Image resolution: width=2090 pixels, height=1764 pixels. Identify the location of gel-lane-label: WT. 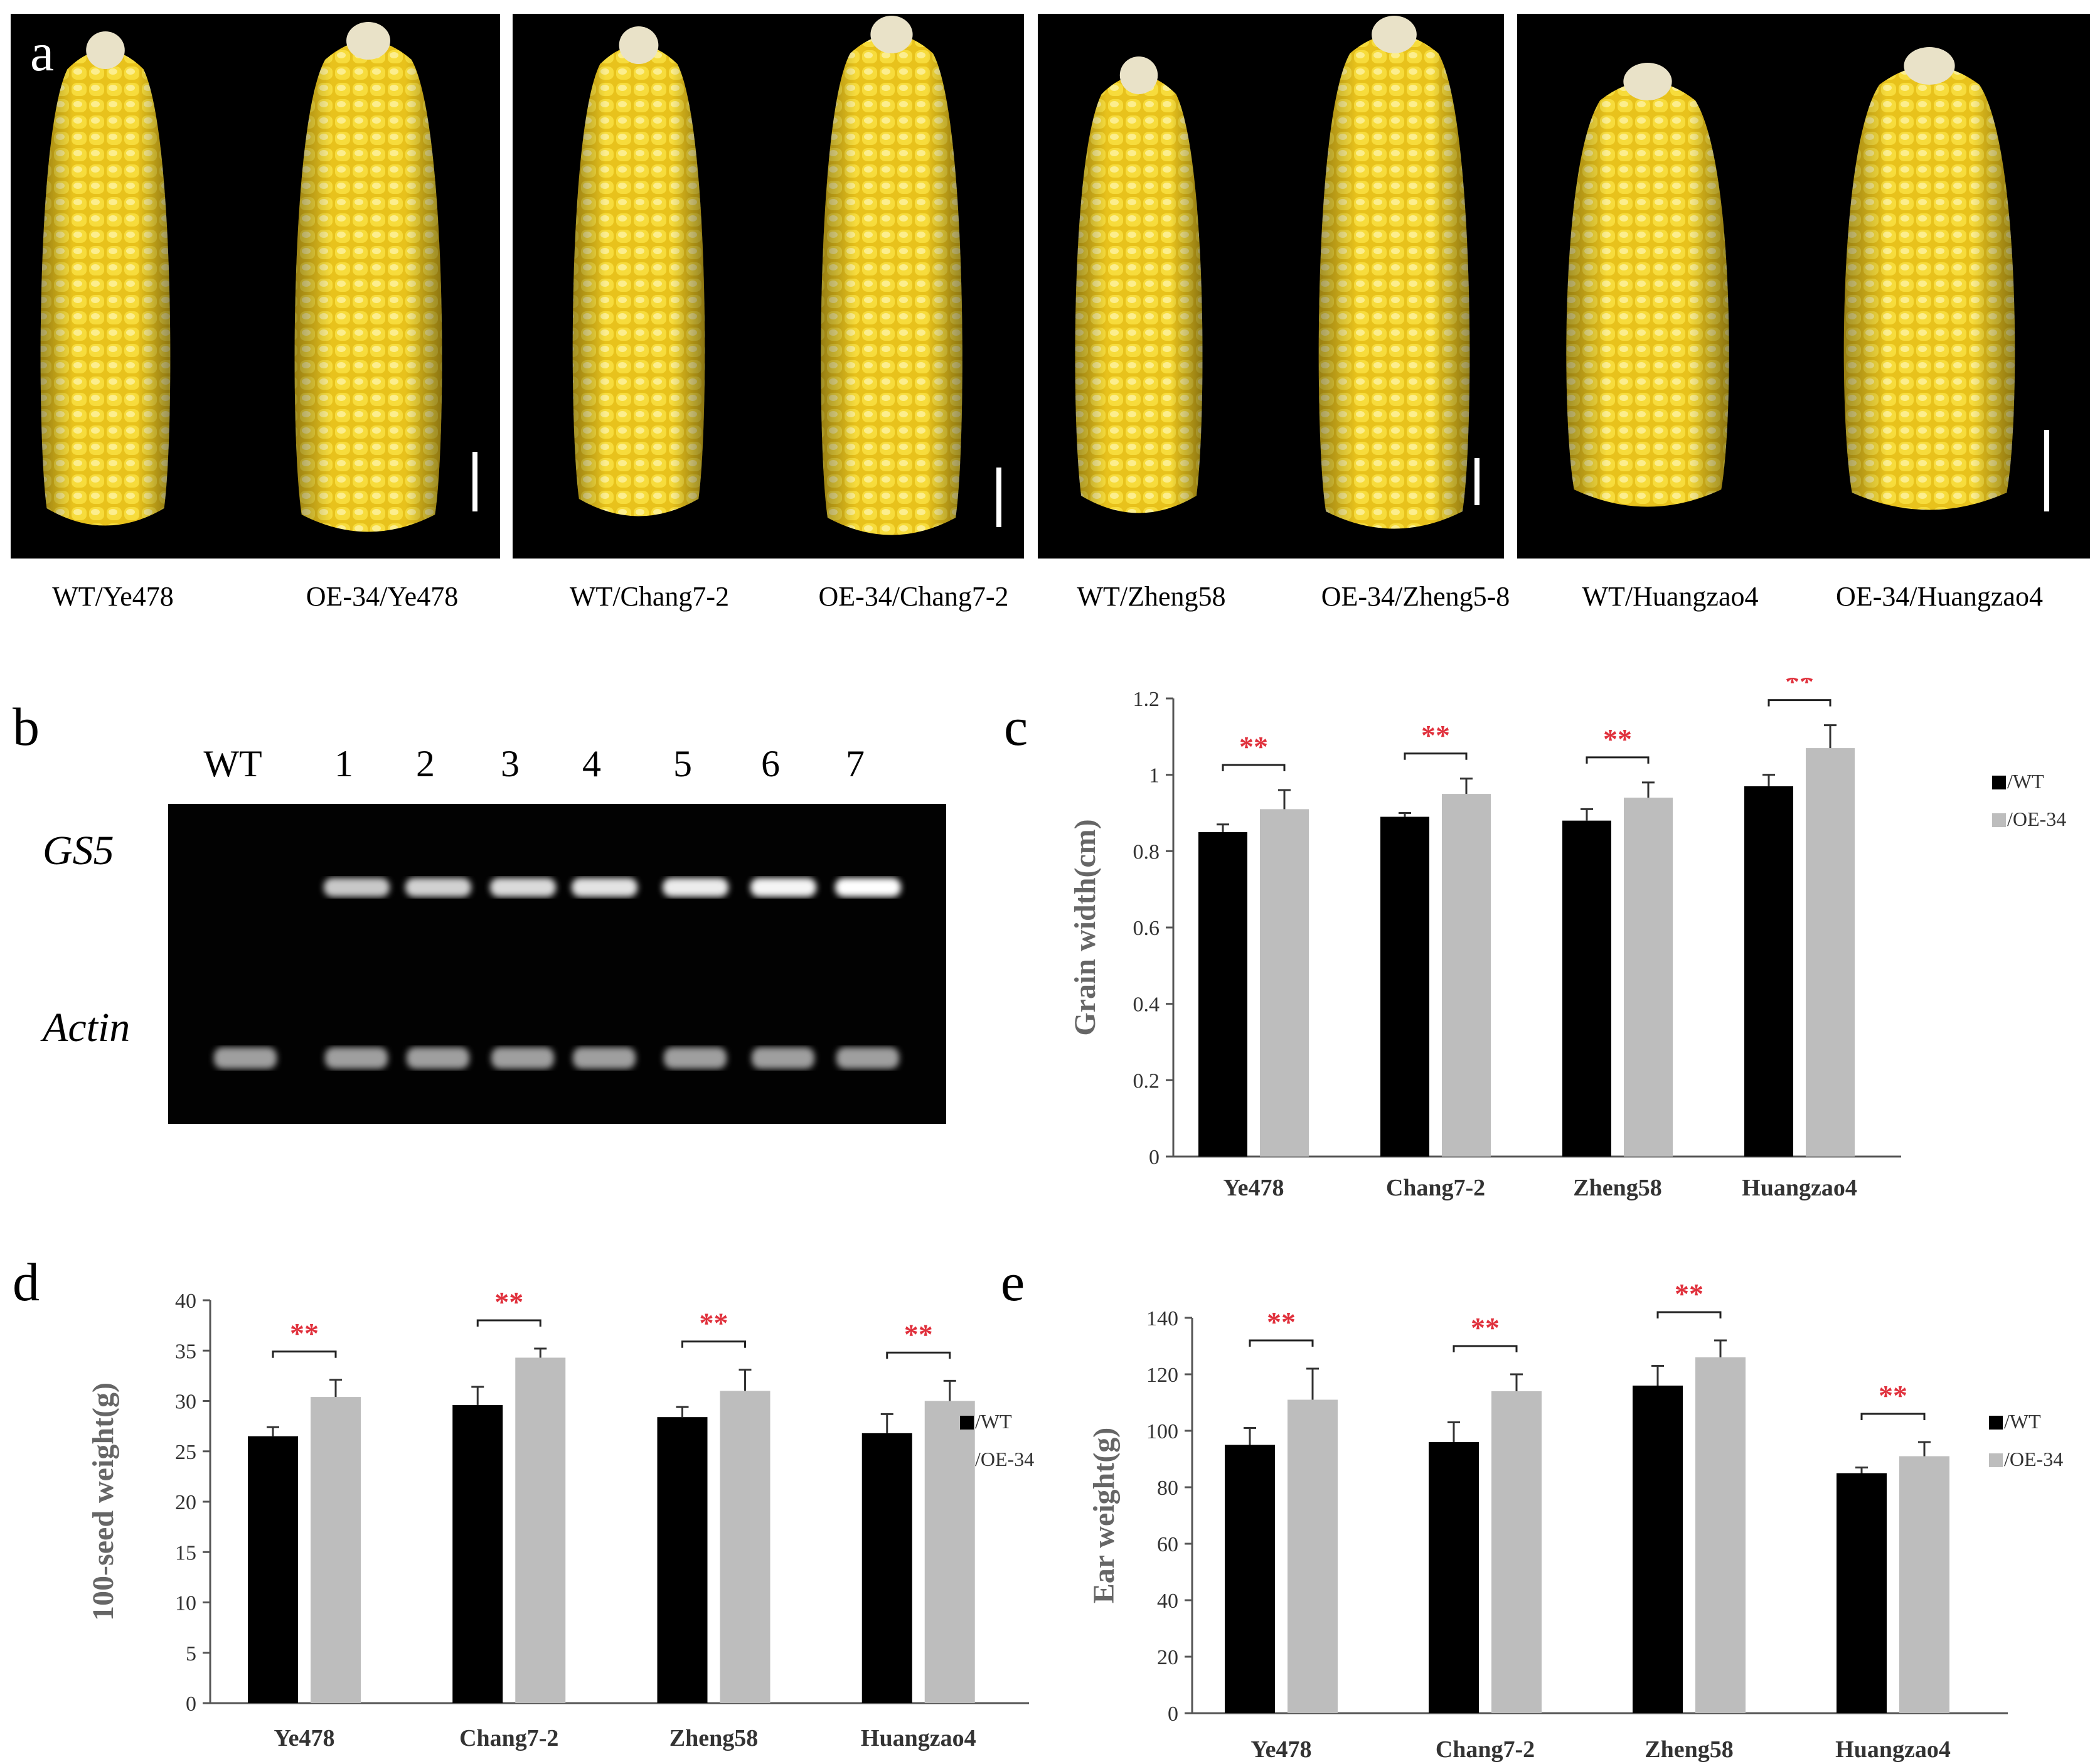
(232, 763).